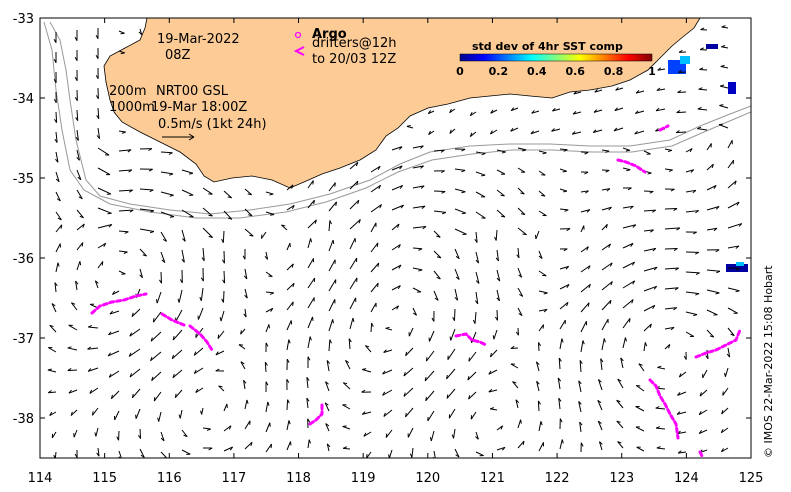  I want to click on colorbar-tick-label: 0.8, so click(614, 71).